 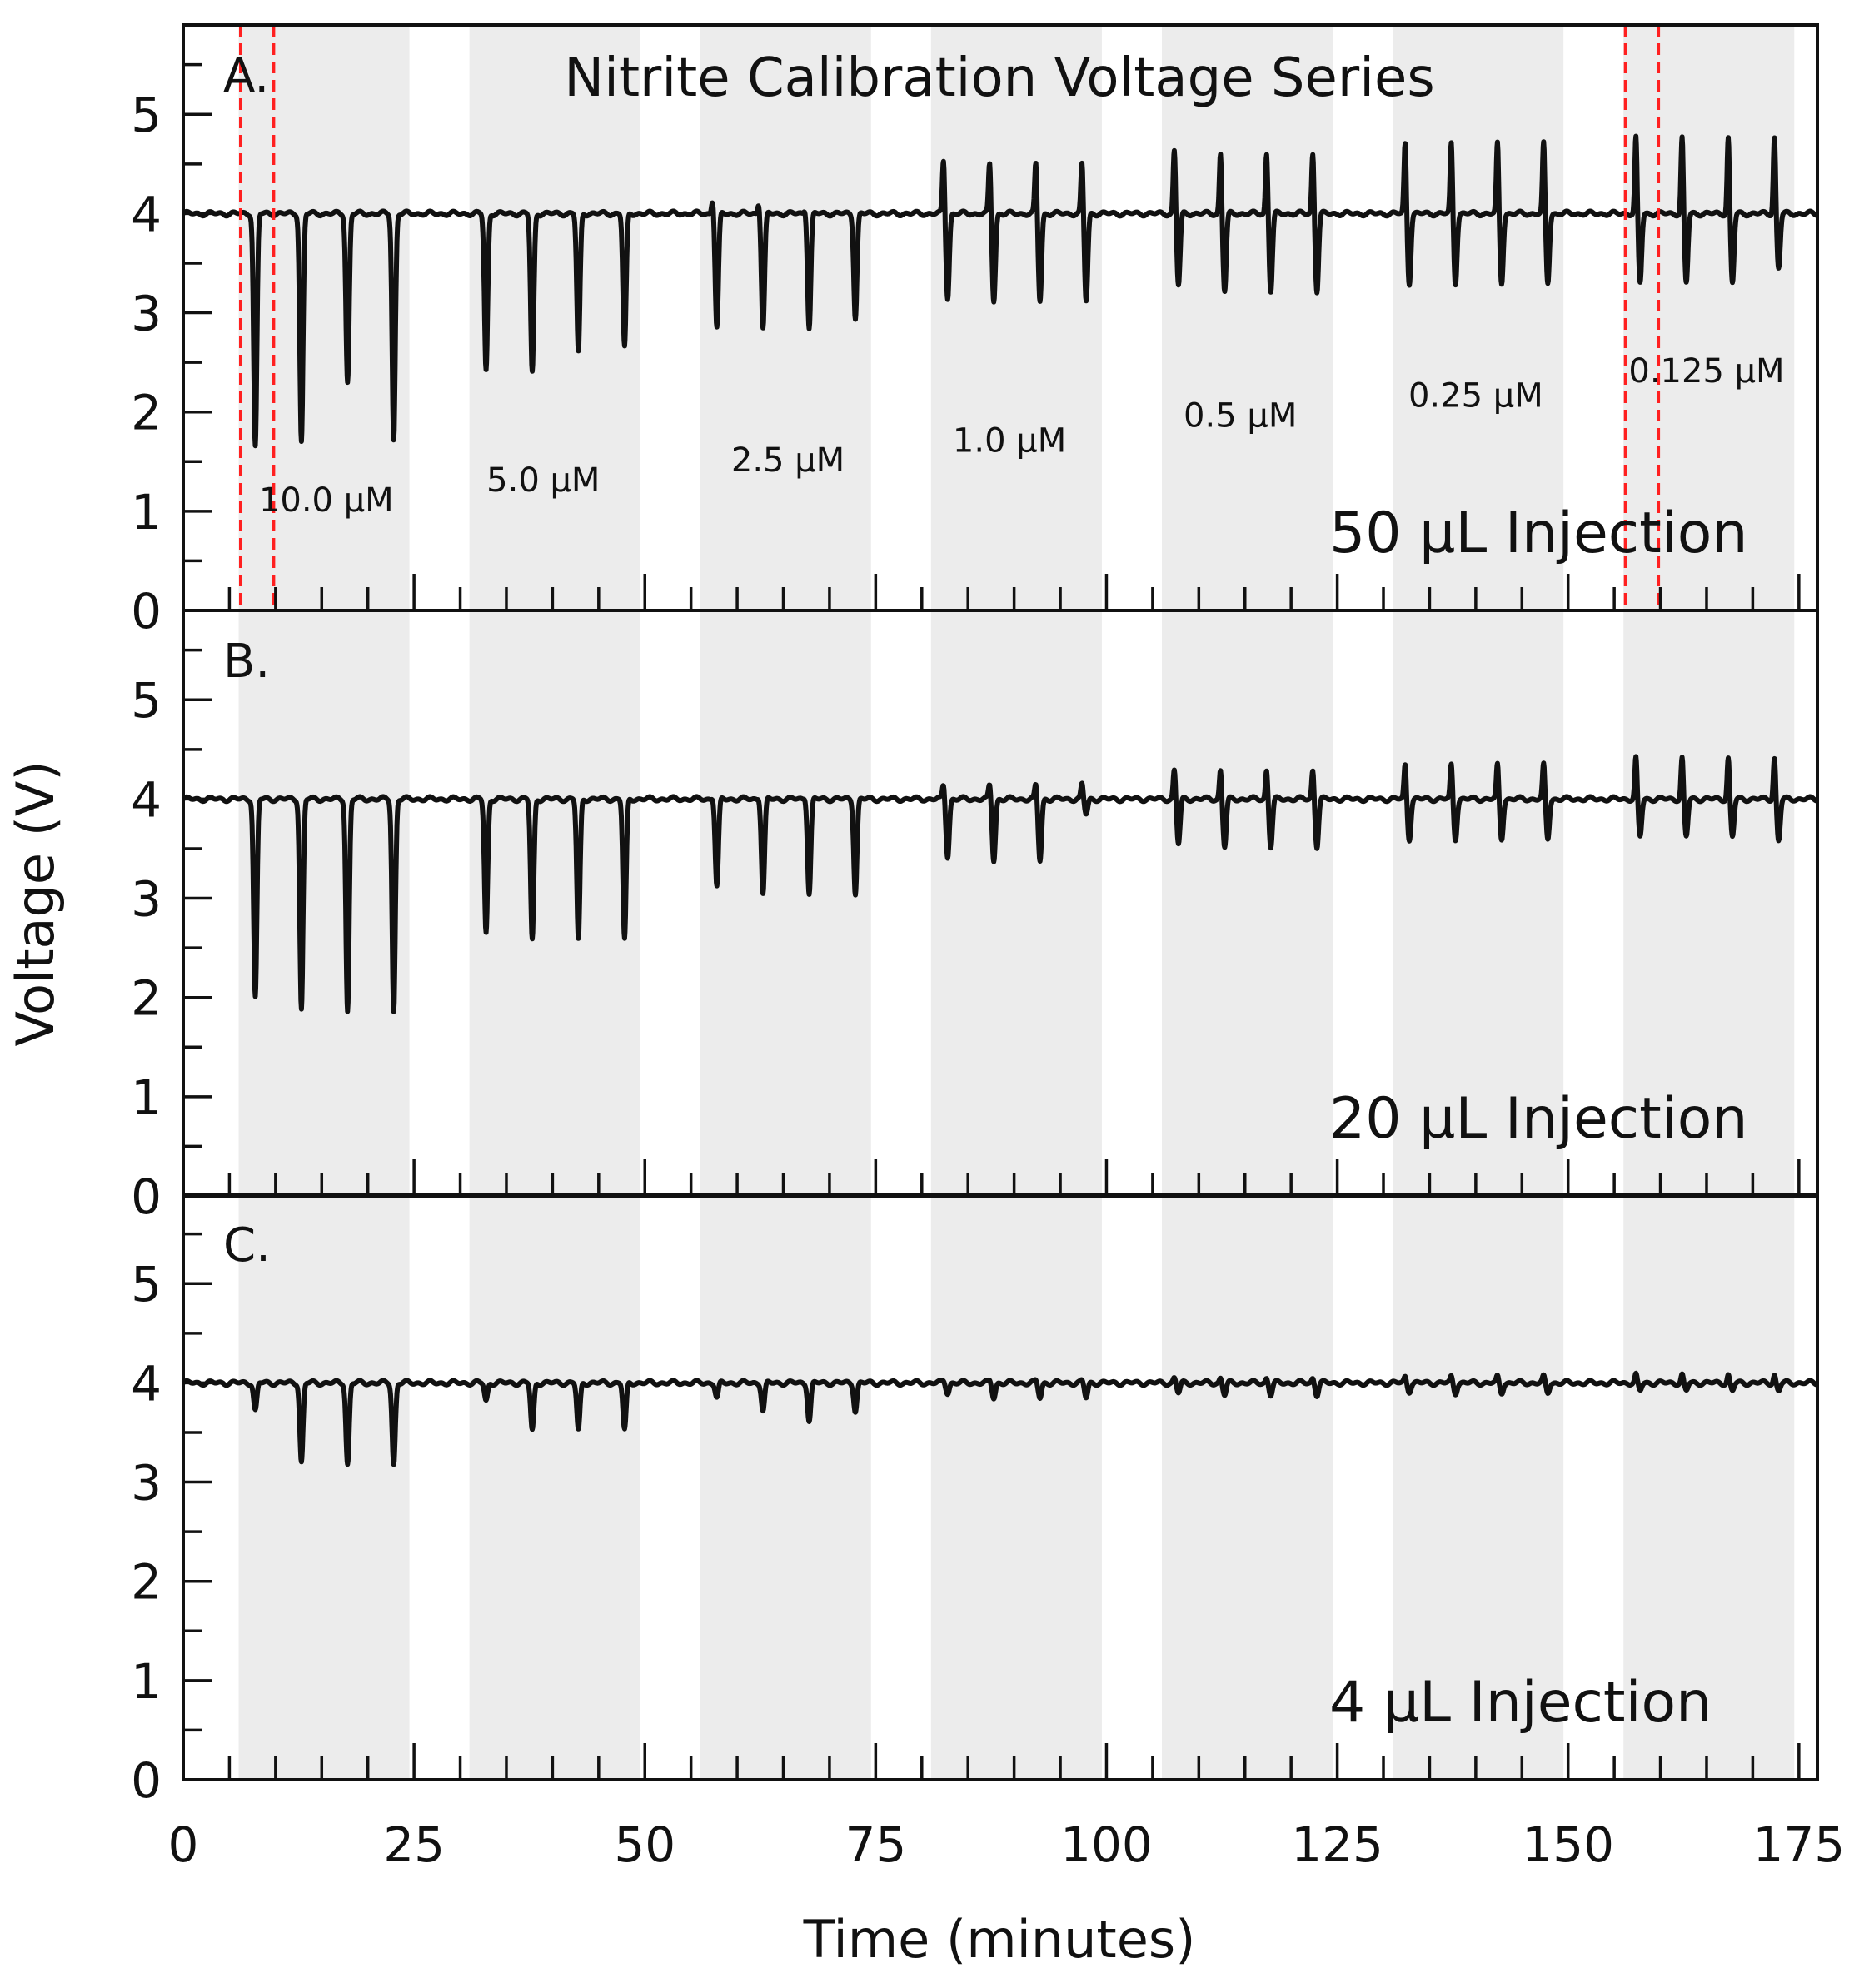 What do you see at coordinates (1538, 534) in the screenshot?
I see `injection-label-a: 50 µL Injection` at bounding box center [1538, 534].